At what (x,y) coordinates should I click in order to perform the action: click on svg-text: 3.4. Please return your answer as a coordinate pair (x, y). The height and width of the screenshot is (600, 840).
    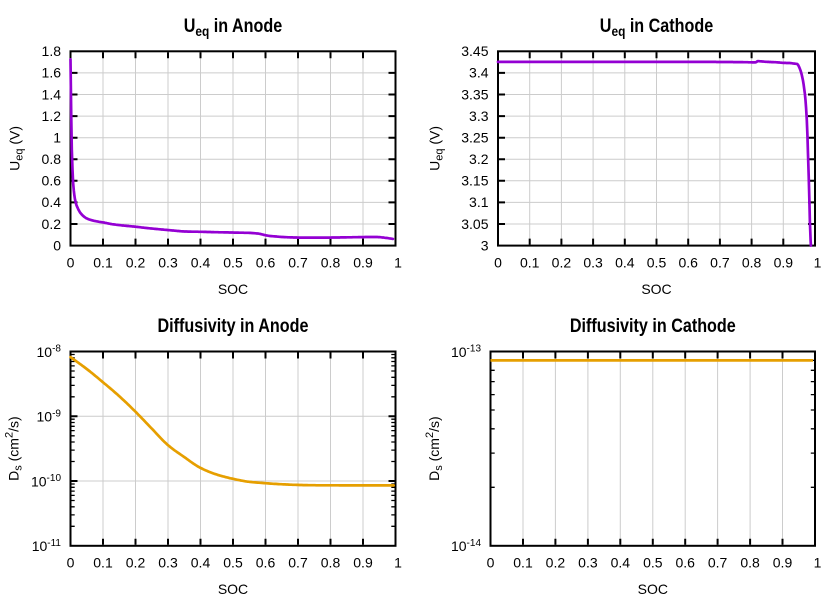
    Looking at the image, I should click on (479, 73).